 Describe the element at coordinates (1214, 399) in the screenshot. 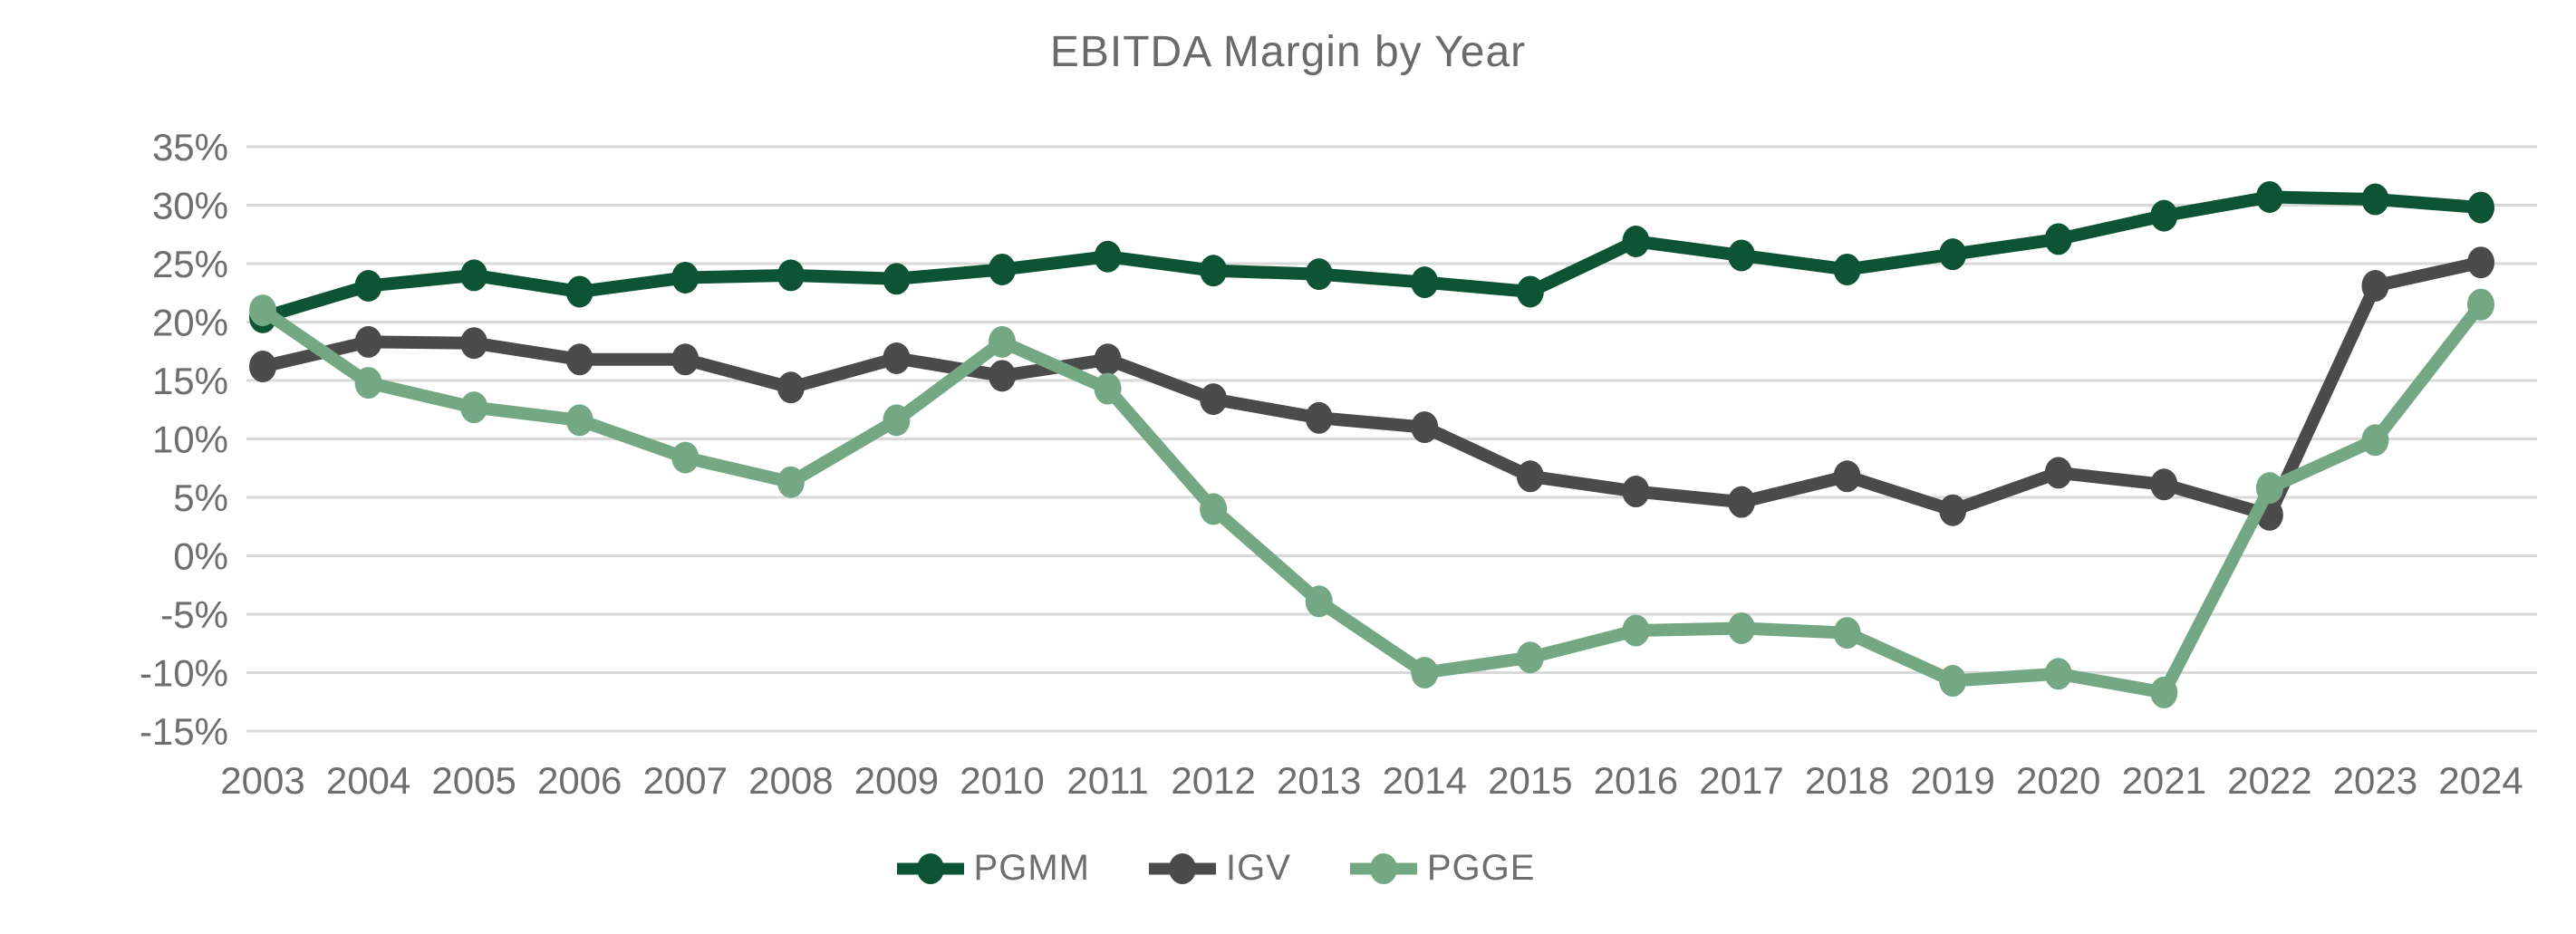

I see `data-point-IGV-2012` at that location.